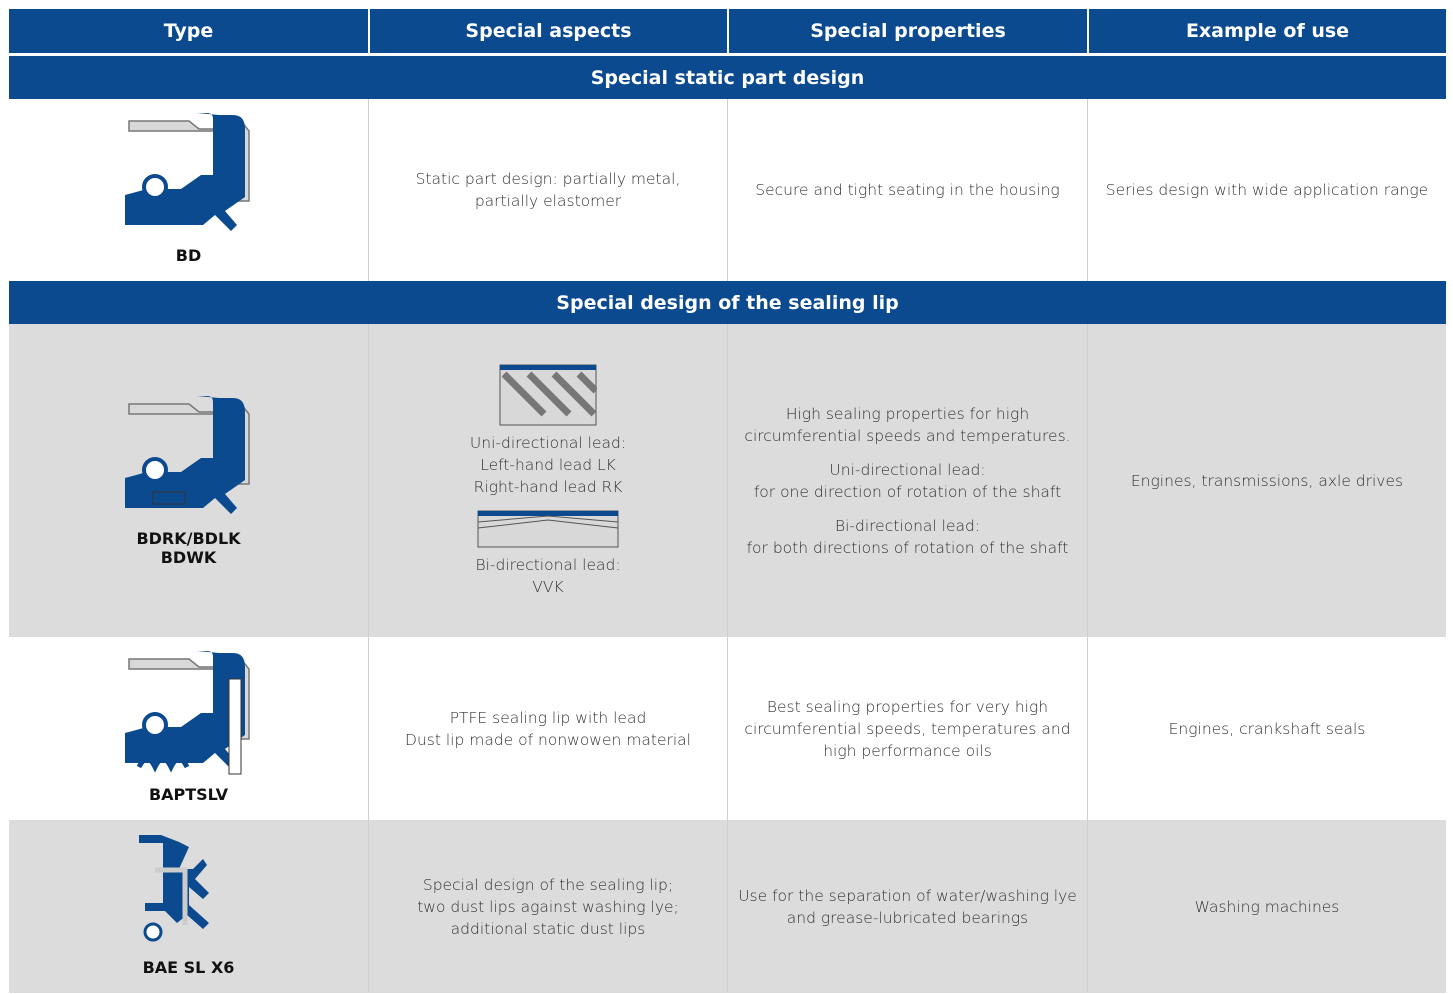 This screenshot has height=994, width=1453. I want to click on paragraph: Secure and tight seating in the housing, so click(907, 190).